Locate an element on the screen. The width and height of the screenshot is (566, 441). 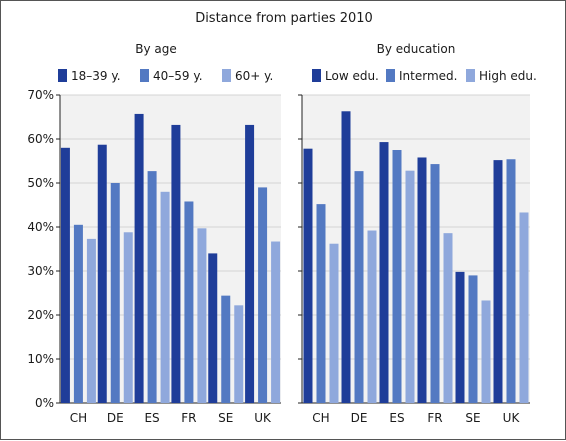
y-tick-label: 50% is located at coordinates (40, 183).